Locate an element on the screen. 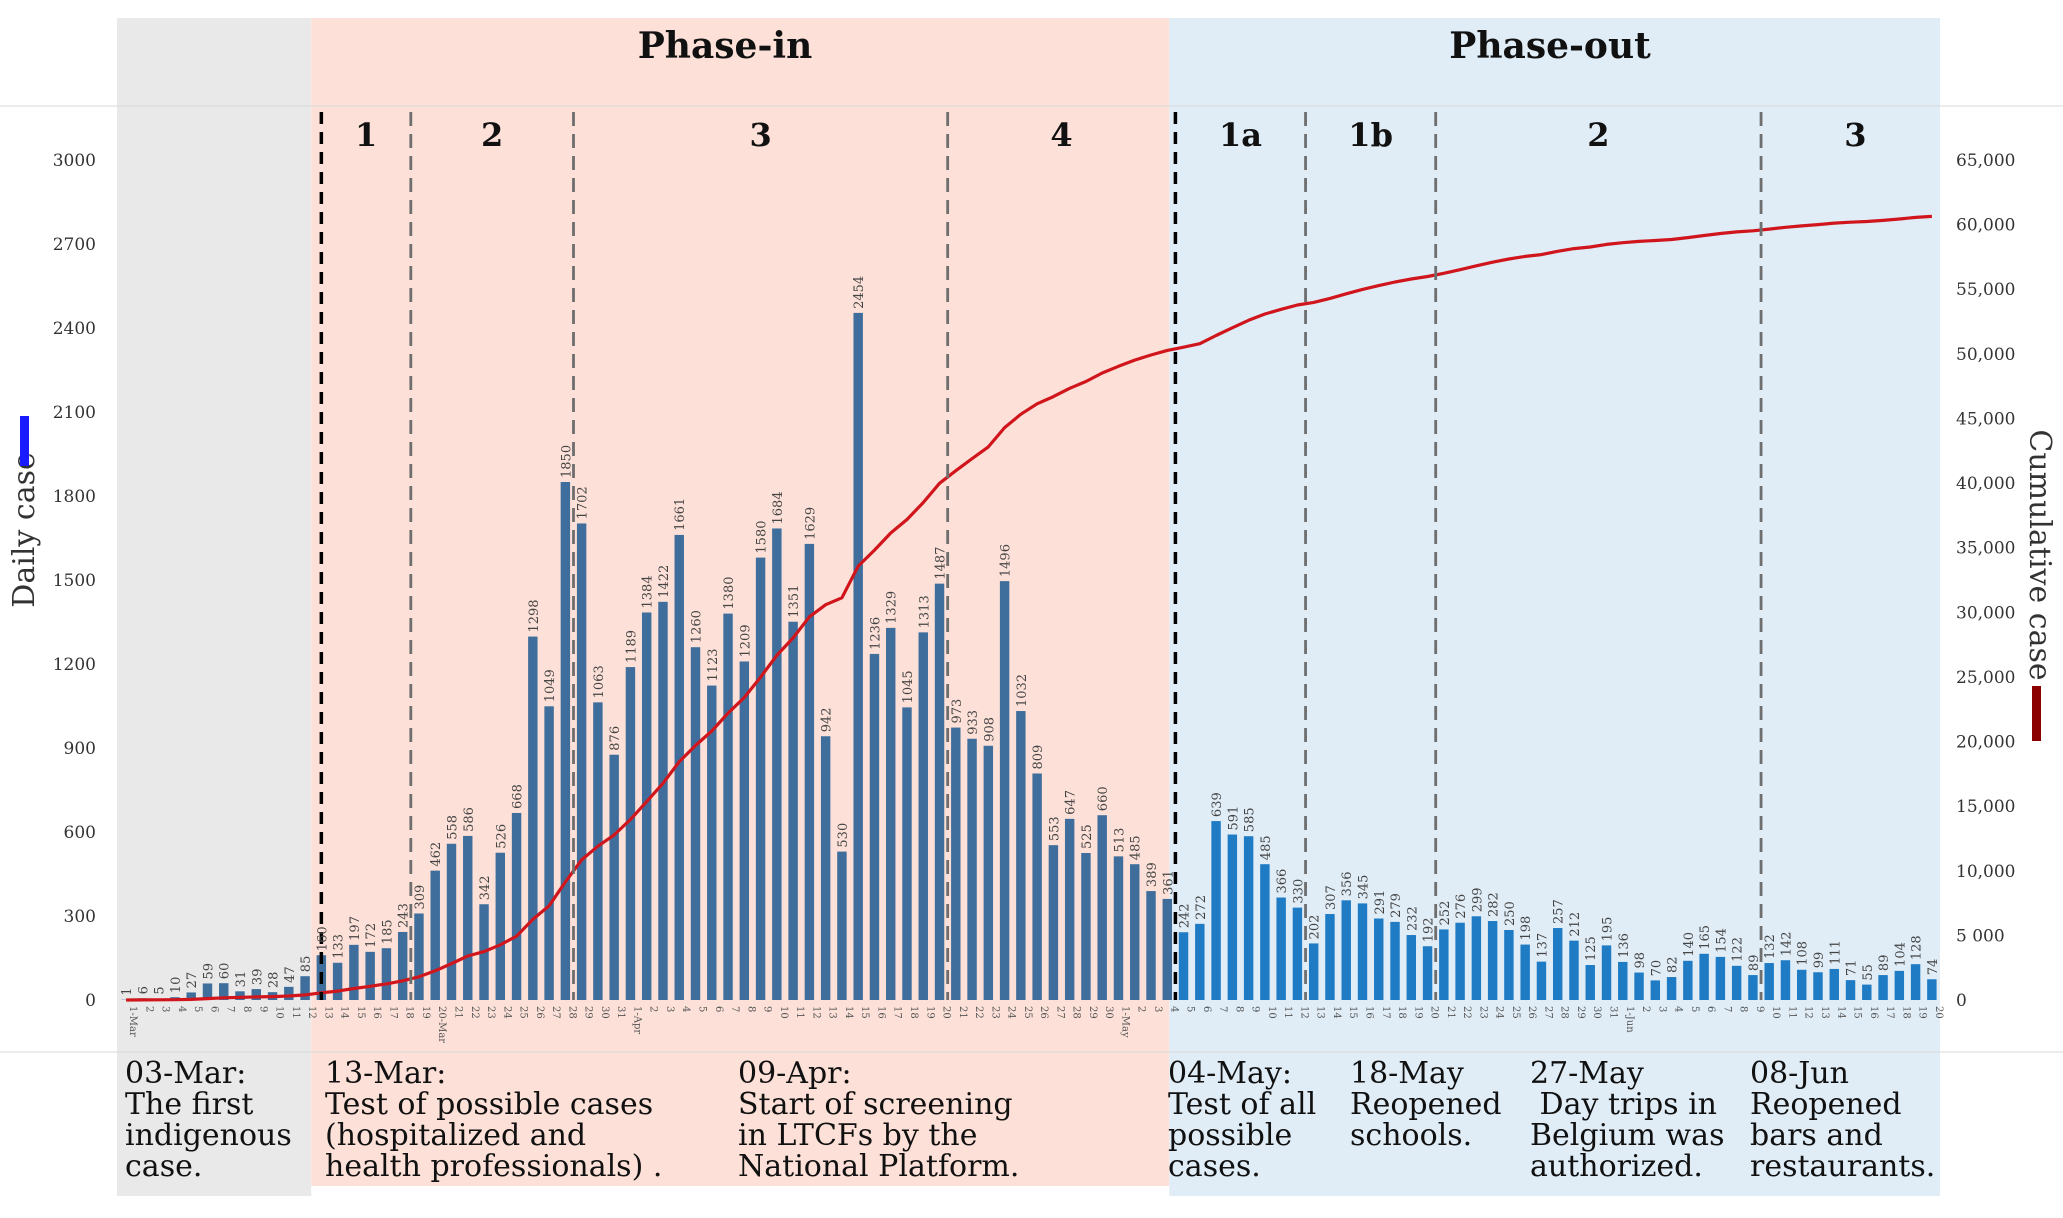 This screenshot has height=1218, width=2063. annotation-note: 08-Jun Reopened bars and restaurants. is located at coordinates (1842, 1120).